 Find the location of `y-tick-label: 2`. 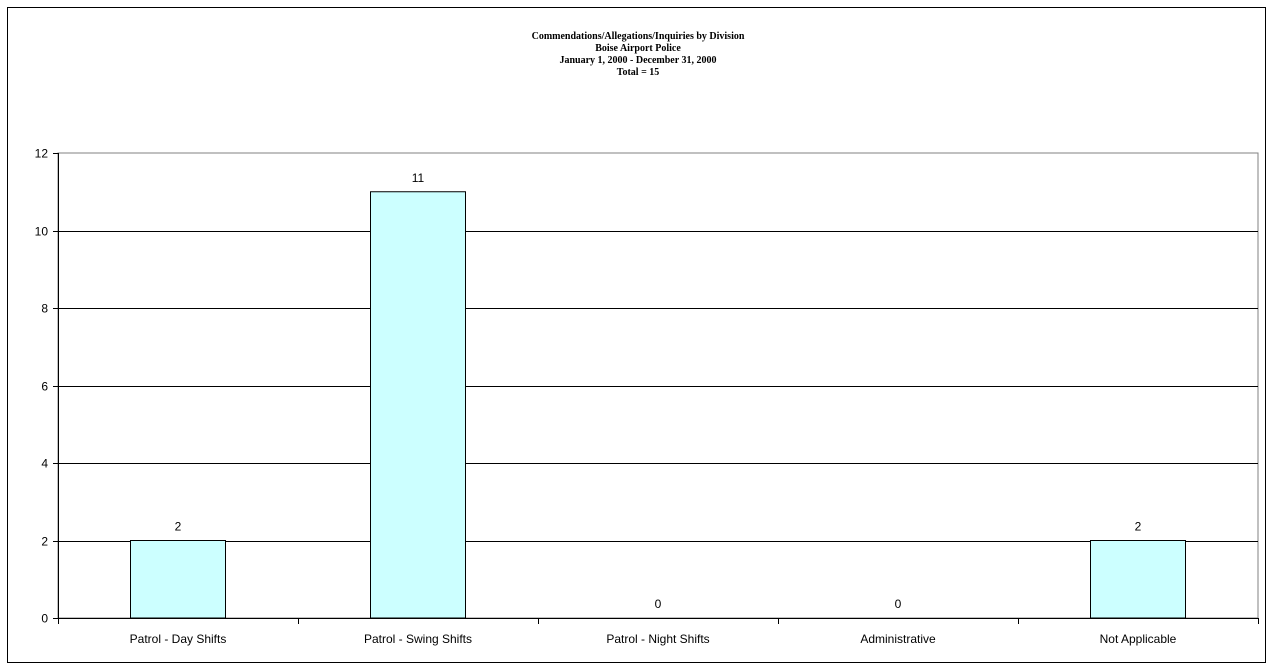

y-tick-label: 2 is located at coordinates (44, 542).